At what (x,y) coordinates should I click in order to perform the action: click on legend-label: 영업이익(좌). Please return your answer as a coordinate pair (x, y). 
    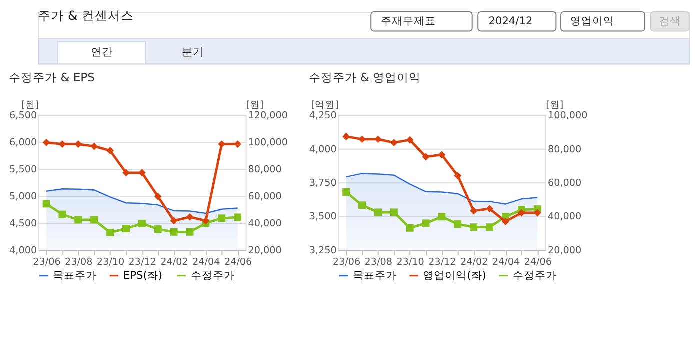
    Looking at the image, I should click on (454, 276).